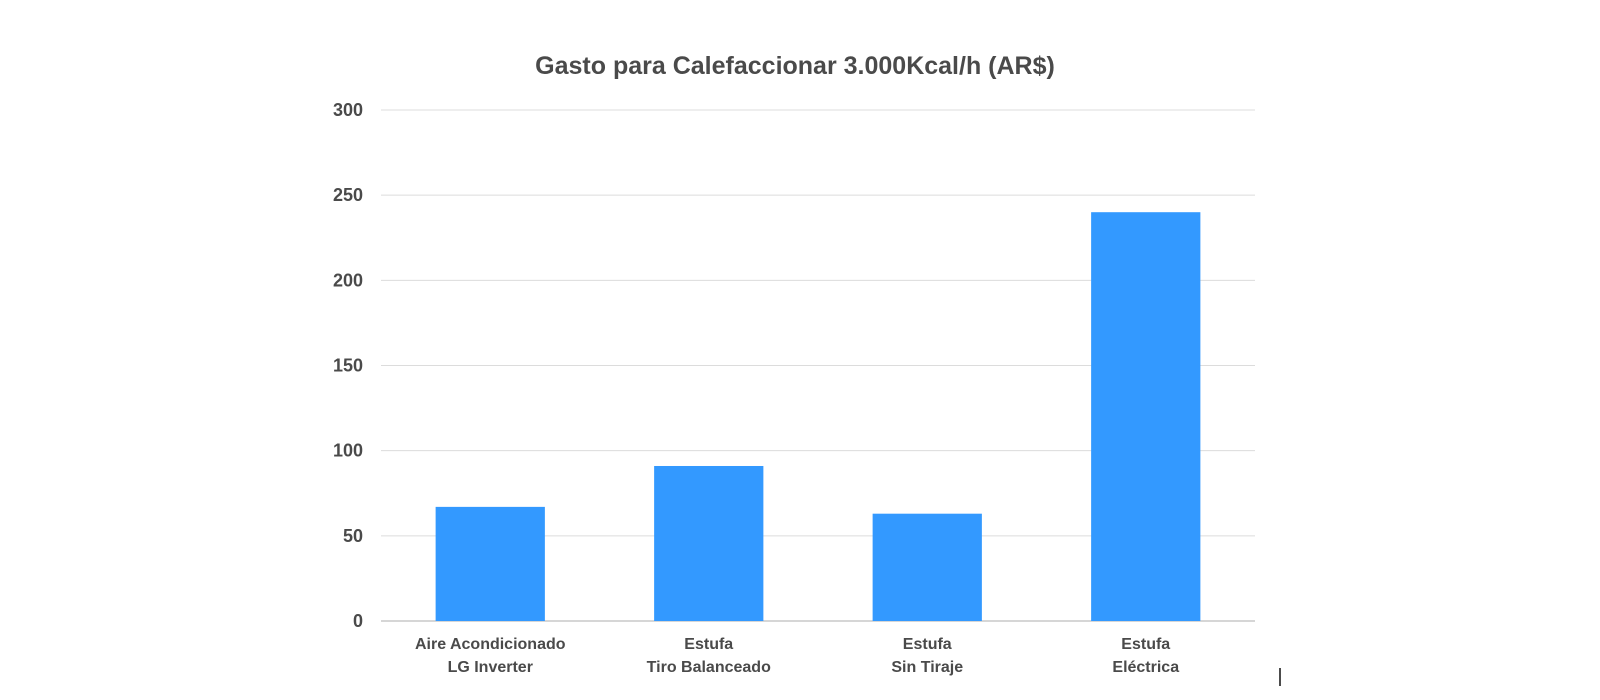 Image resolution: width=1600 pixels, height=700 pixels. Describe the element at coordinates (709, 667) in the screenshot. I see `x-tick-label-line: Tiro Balanceado` at that location.